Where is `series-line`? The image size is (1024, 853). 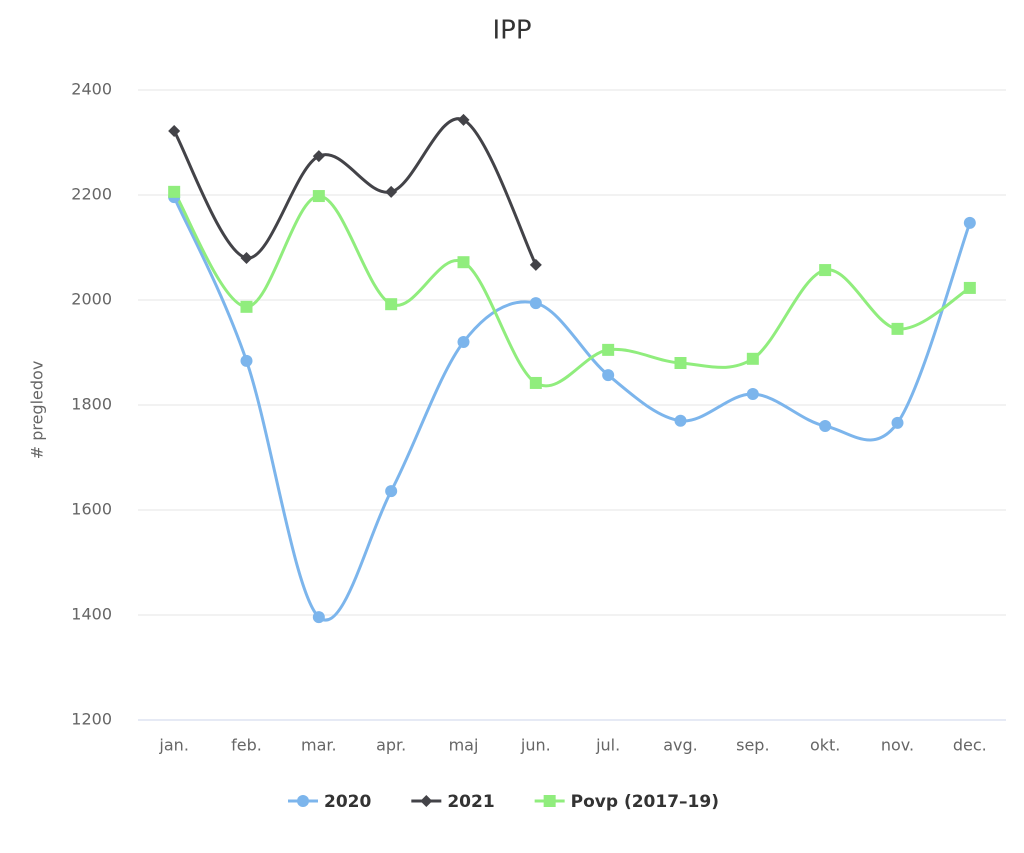 series-line is located at coordinates (355, 191).